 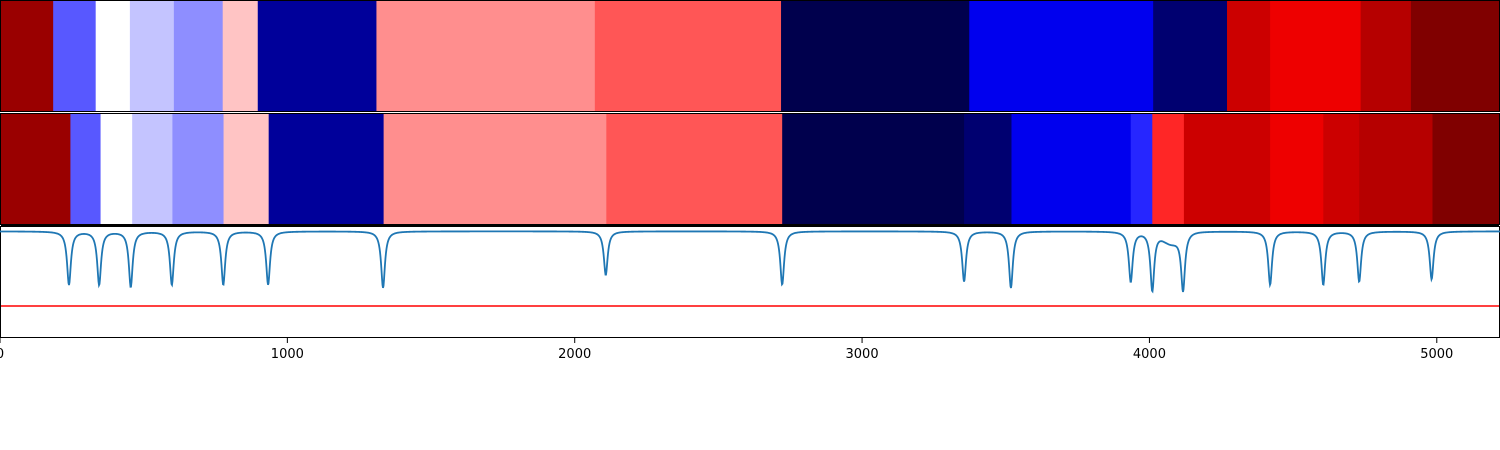 What do you see at coordinates (287, 354) in the screenshot?
I see `x-tick-label: 1000` at bounding box center [287, 354].